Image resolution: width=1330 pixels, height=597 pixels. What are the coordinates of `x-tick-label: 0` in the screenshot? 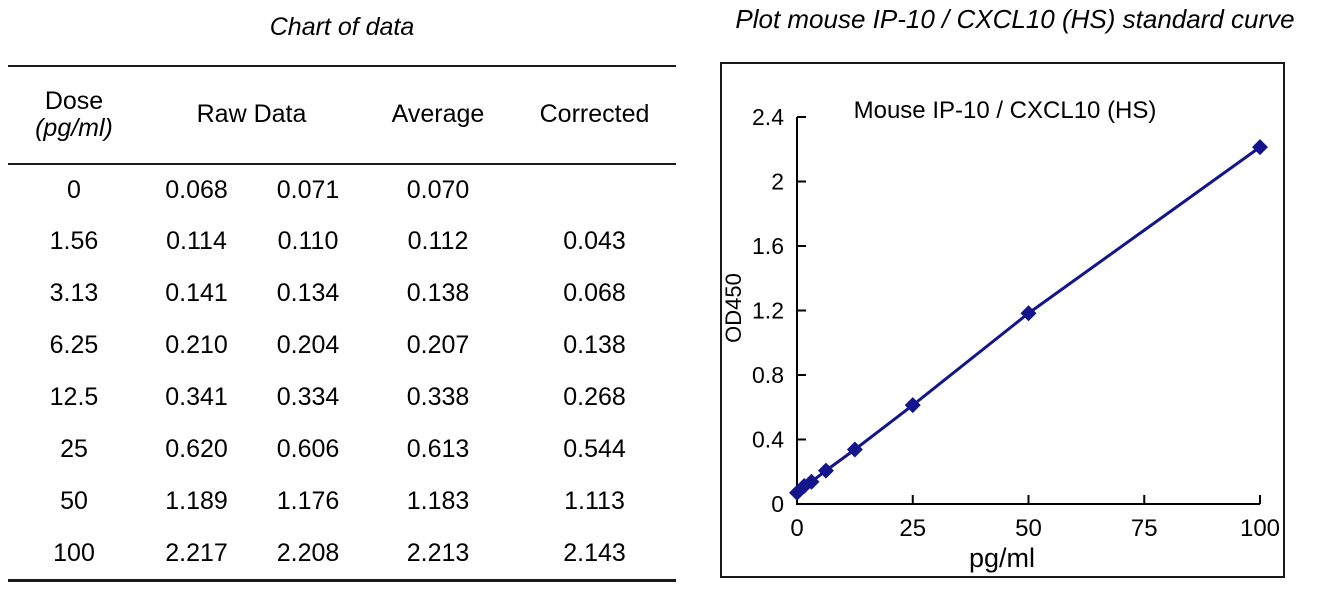 It's located at (796, 528).